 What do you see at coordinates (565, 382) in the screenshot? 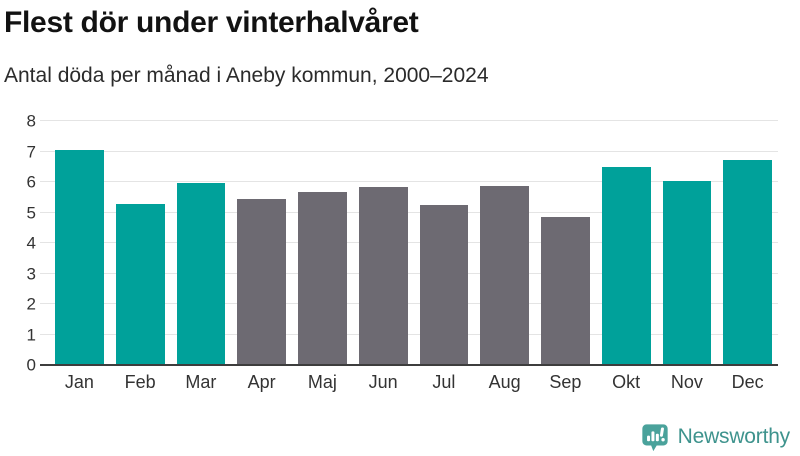
I see `x-tick-label-sep: Sep` at bounding box center [565, 382].